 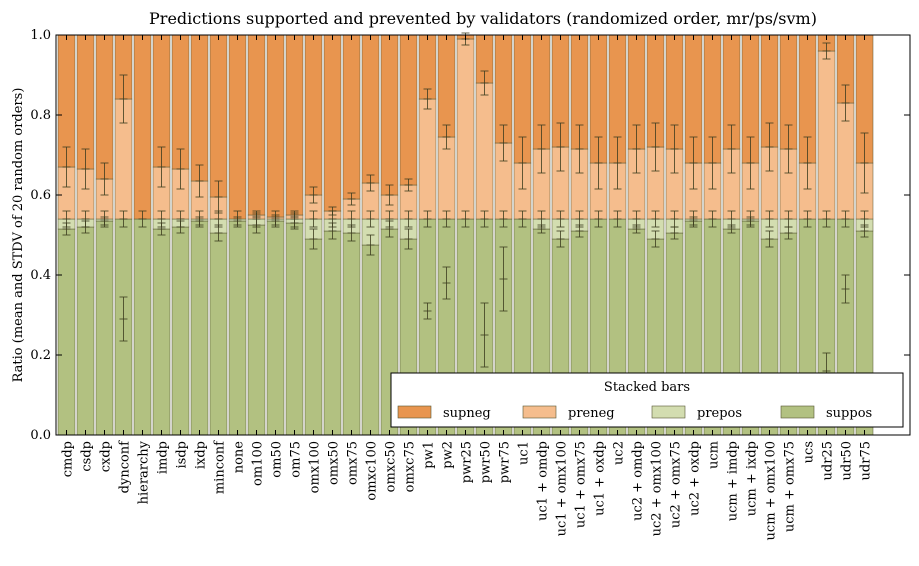 What do you see at coordinates (797, 412) in the screenshot?
I see `legend-swatch-suppos` at bounding box center [797, 412].